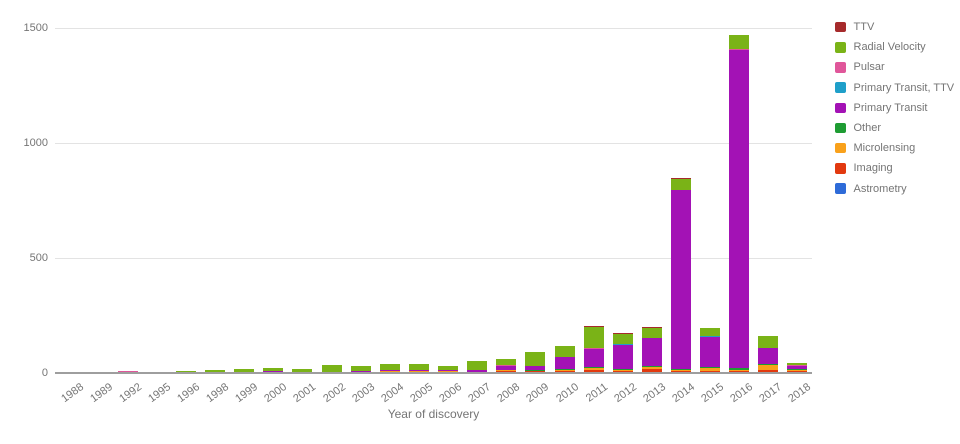  Describe the element at coordinates (506, 362) in the screenshot. I see `bar-segment-2008-radial-velocity` at that location.